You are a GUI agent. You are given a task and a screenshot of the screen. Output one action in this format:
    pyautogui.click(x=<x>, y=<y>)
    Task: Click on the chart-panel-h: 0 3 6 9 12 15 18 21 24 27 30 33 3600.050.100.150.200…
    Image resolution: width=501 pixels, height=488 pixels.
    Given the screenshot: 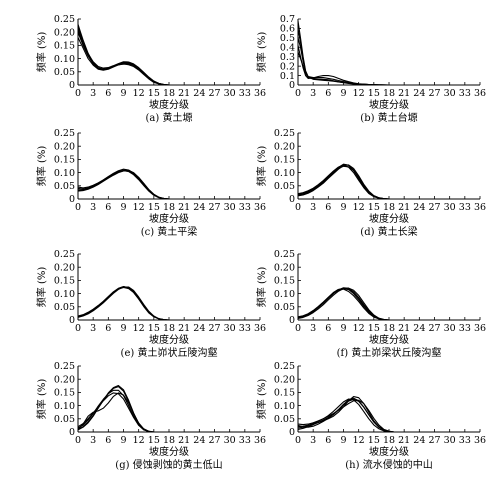 What is the action you would take?
    pyautogui.click(x=370, y=416)
    